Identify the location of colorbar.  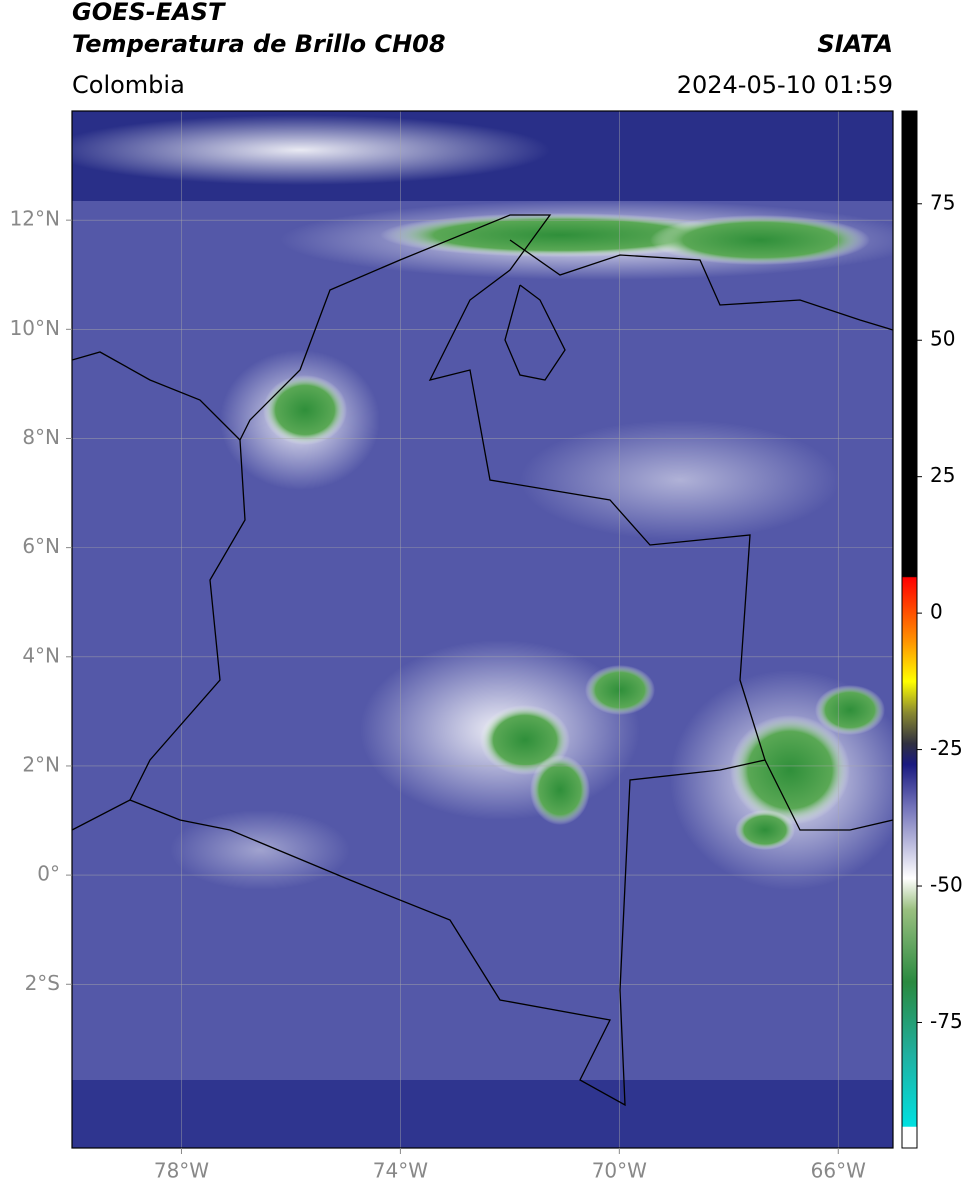
(909, 629).